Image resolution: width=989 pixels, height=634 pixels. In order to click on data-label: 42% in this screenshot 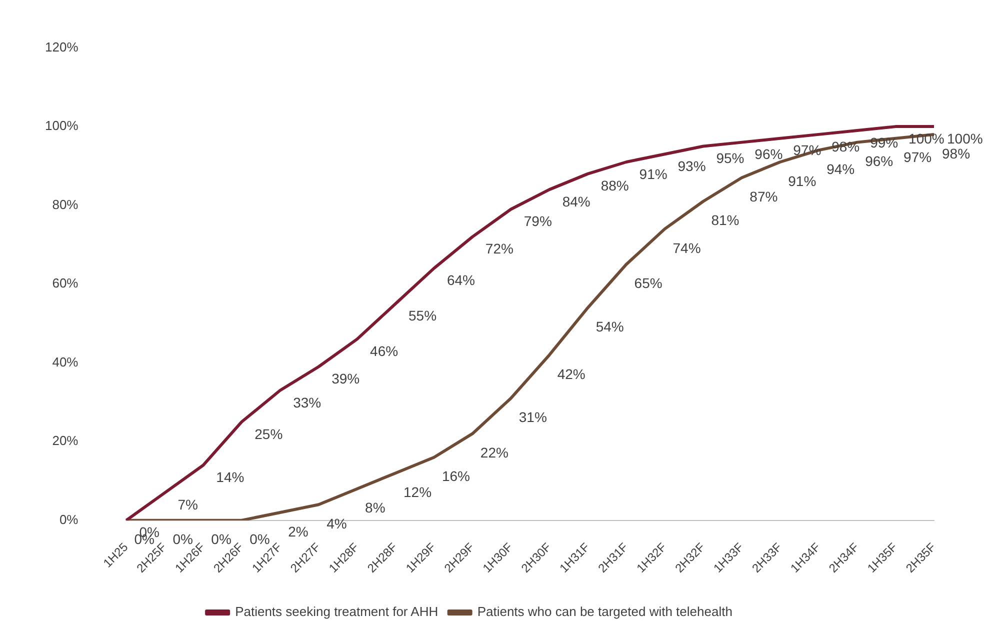, I will do `click(571, 374)`.